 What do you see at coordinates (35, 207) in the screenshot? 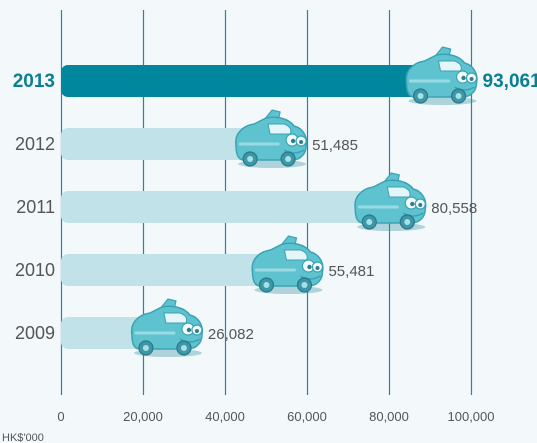
I see `category-label-2011: 2011` at bounding box center [35, 207].